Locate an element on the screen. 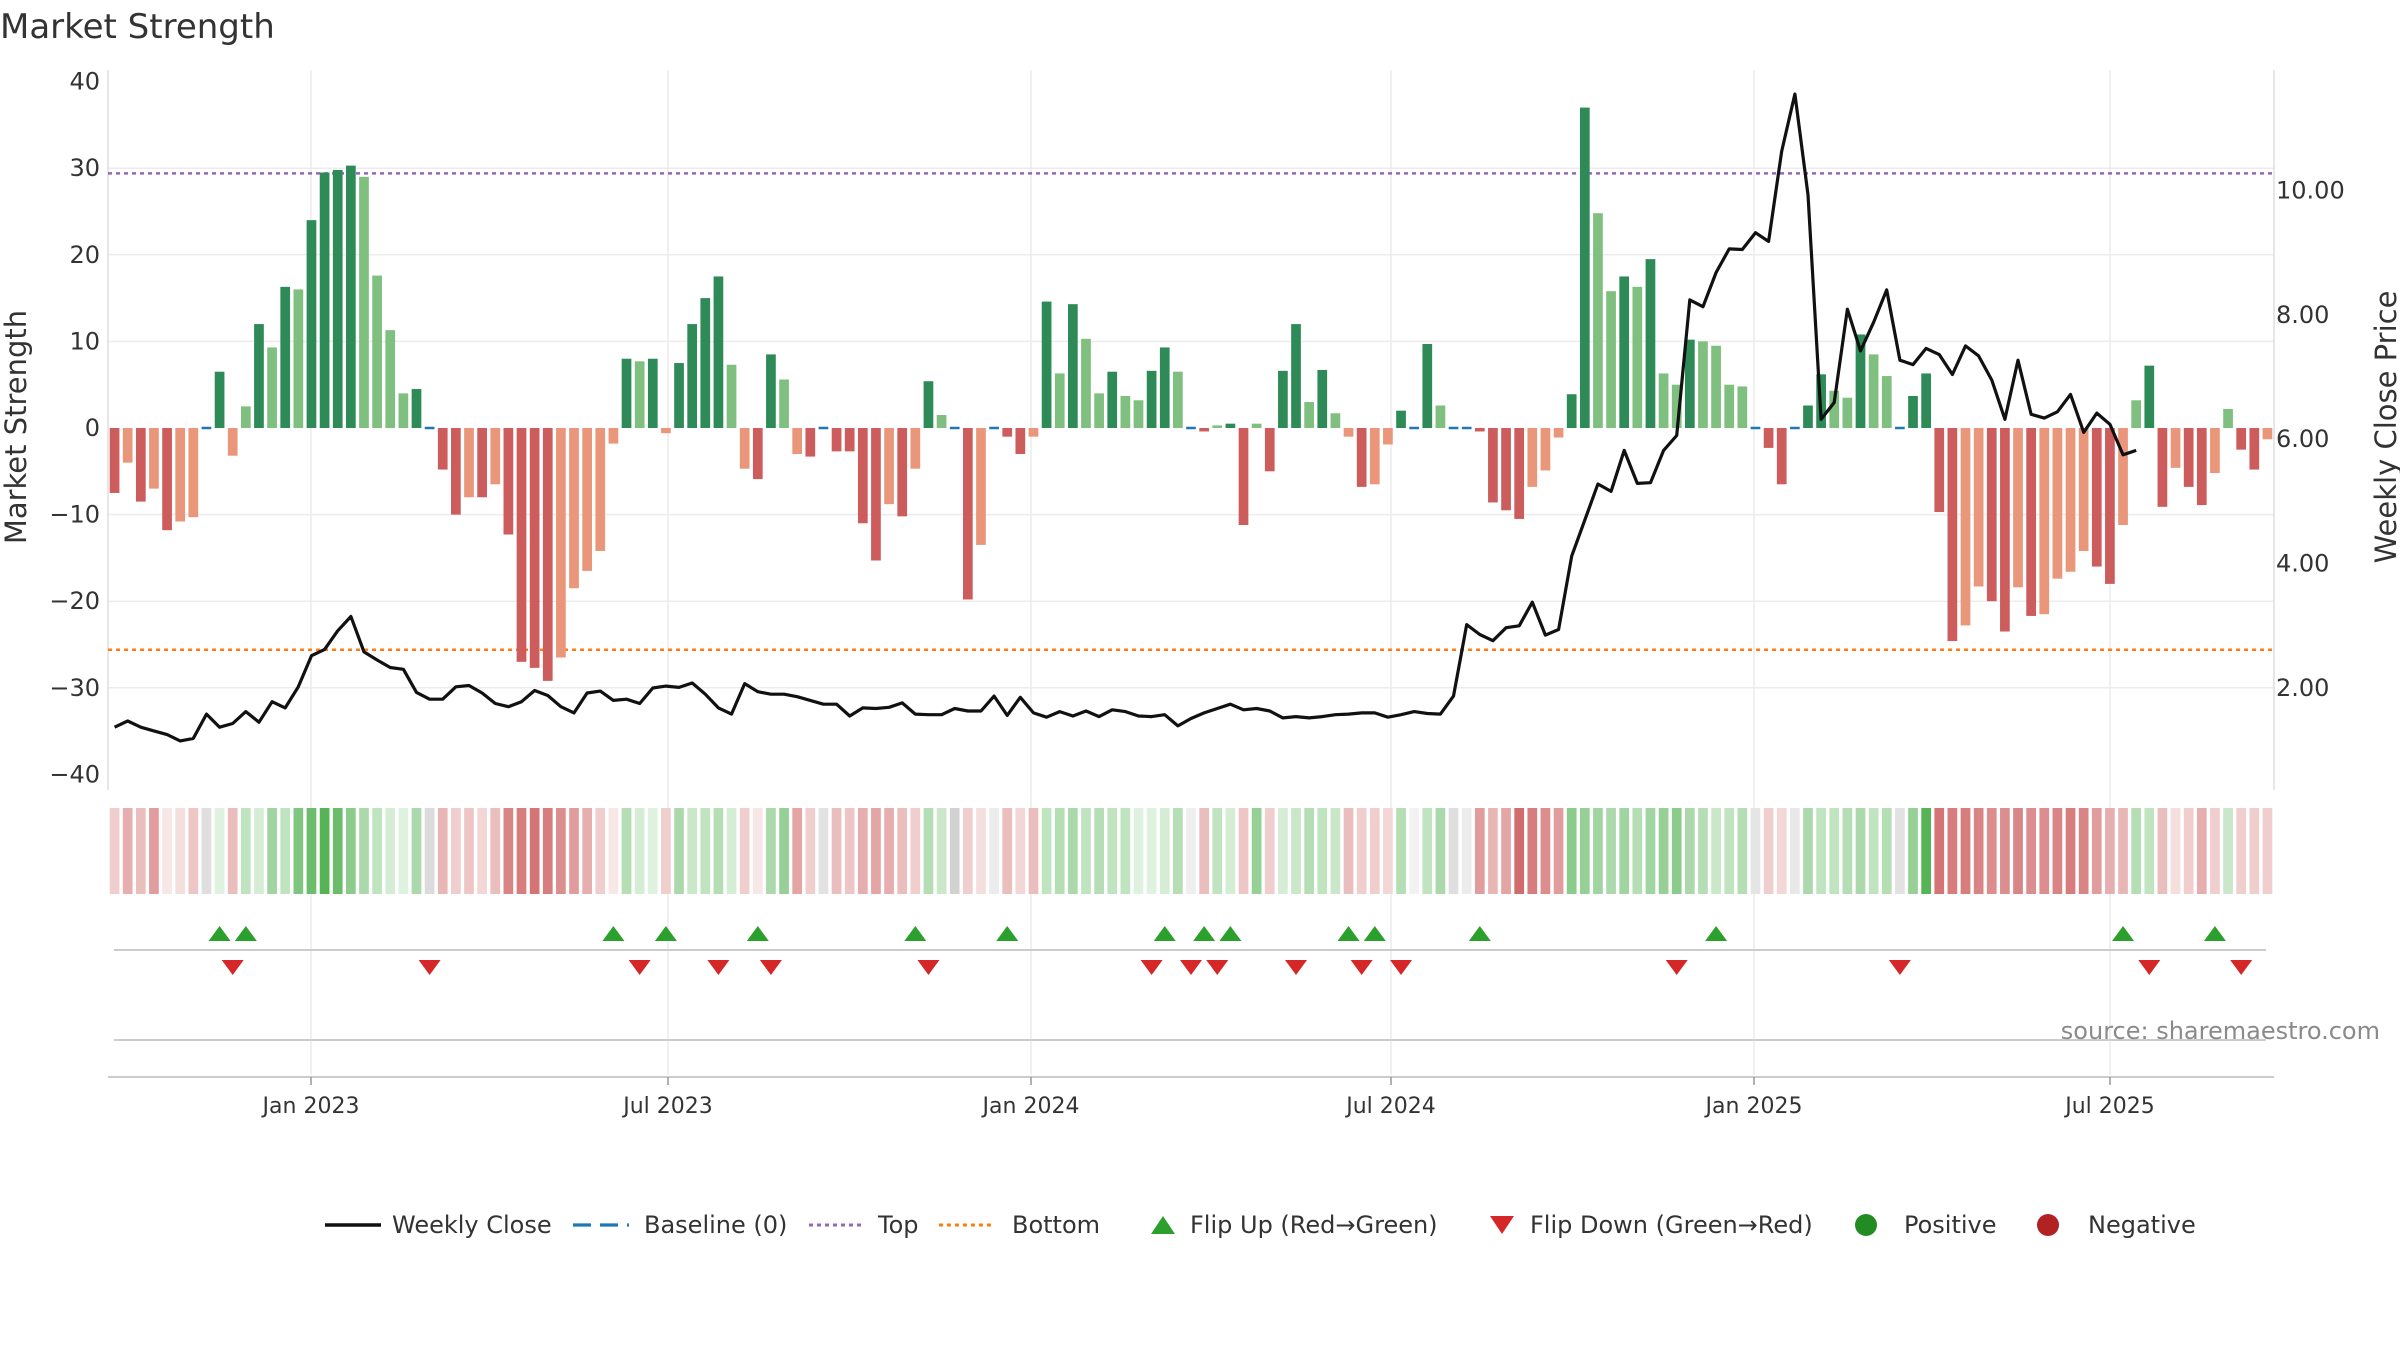 This screenshot has height=1350, width=2400. legend-label: Flip Down (Green→Red) is located at coordinates (1671, 1225).